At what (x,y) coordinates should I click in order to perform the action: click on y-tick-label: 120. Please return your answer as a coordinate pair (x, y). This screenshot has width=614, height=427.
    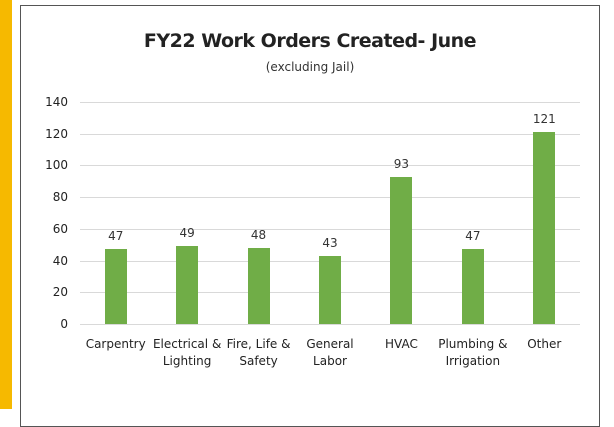
    Looking at the image, I should click on (56, 133).